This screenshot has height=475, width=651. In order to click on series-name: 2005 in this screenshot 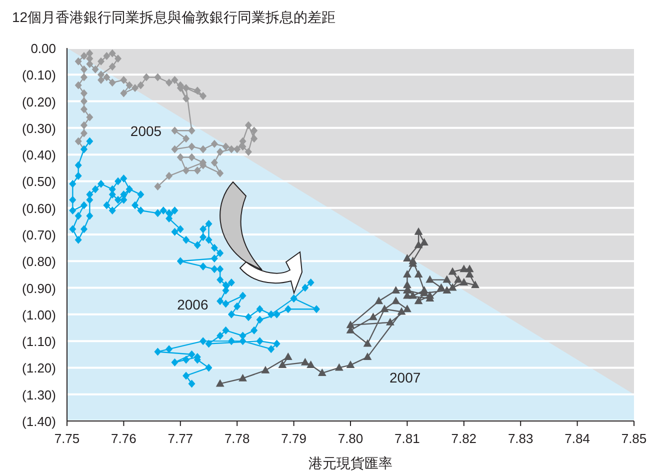, I will do `click(146, 131)`.